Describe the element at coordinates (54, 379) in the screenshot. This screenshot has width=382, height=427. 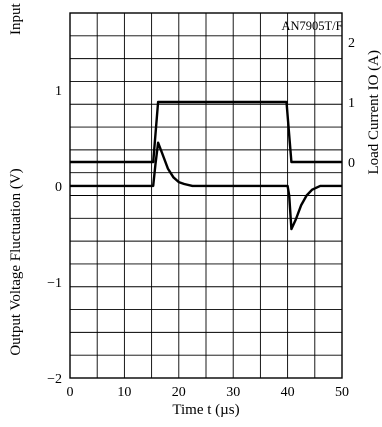
I see `left-tick-label: −2` at that location.